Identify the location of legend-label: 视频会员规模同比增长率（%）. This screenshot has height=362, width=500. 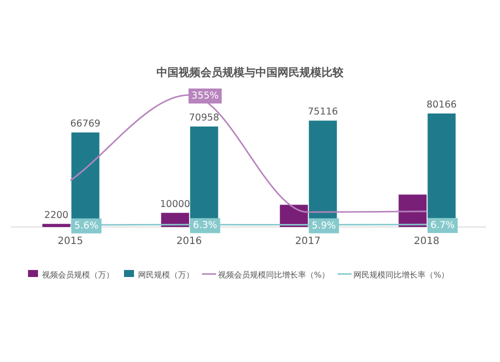
(274, 275).